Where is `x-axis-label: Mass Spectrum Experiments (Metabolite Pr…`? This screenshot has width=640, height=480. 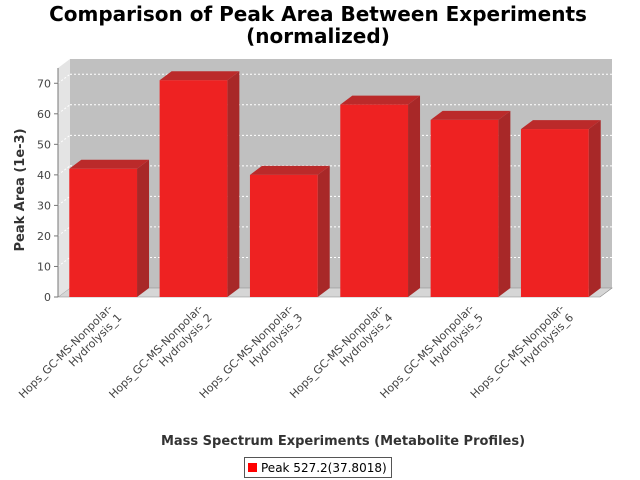
x-axis-label: Mass Spectrum Experiments (Metabolite Pr… is located at coordinates (343, 441).